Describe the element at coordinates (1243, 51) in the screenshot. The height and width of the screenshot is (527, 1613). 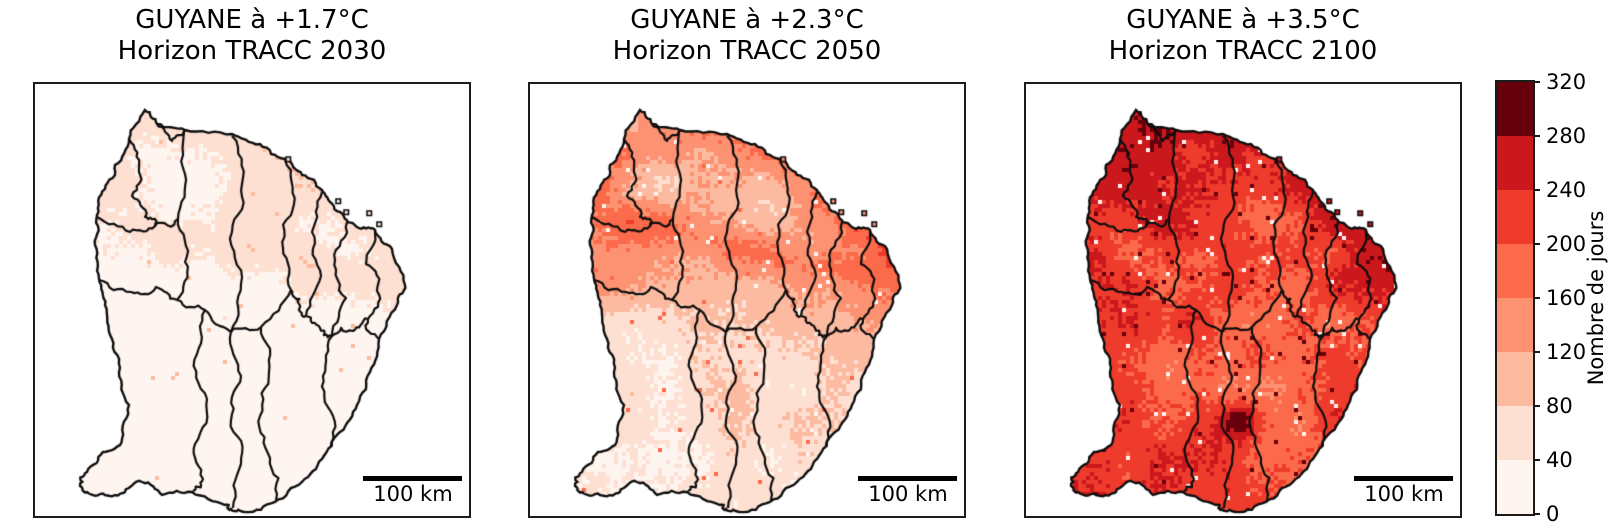
I see `map-title-line2: Horizon TRACC 2100` at that location.